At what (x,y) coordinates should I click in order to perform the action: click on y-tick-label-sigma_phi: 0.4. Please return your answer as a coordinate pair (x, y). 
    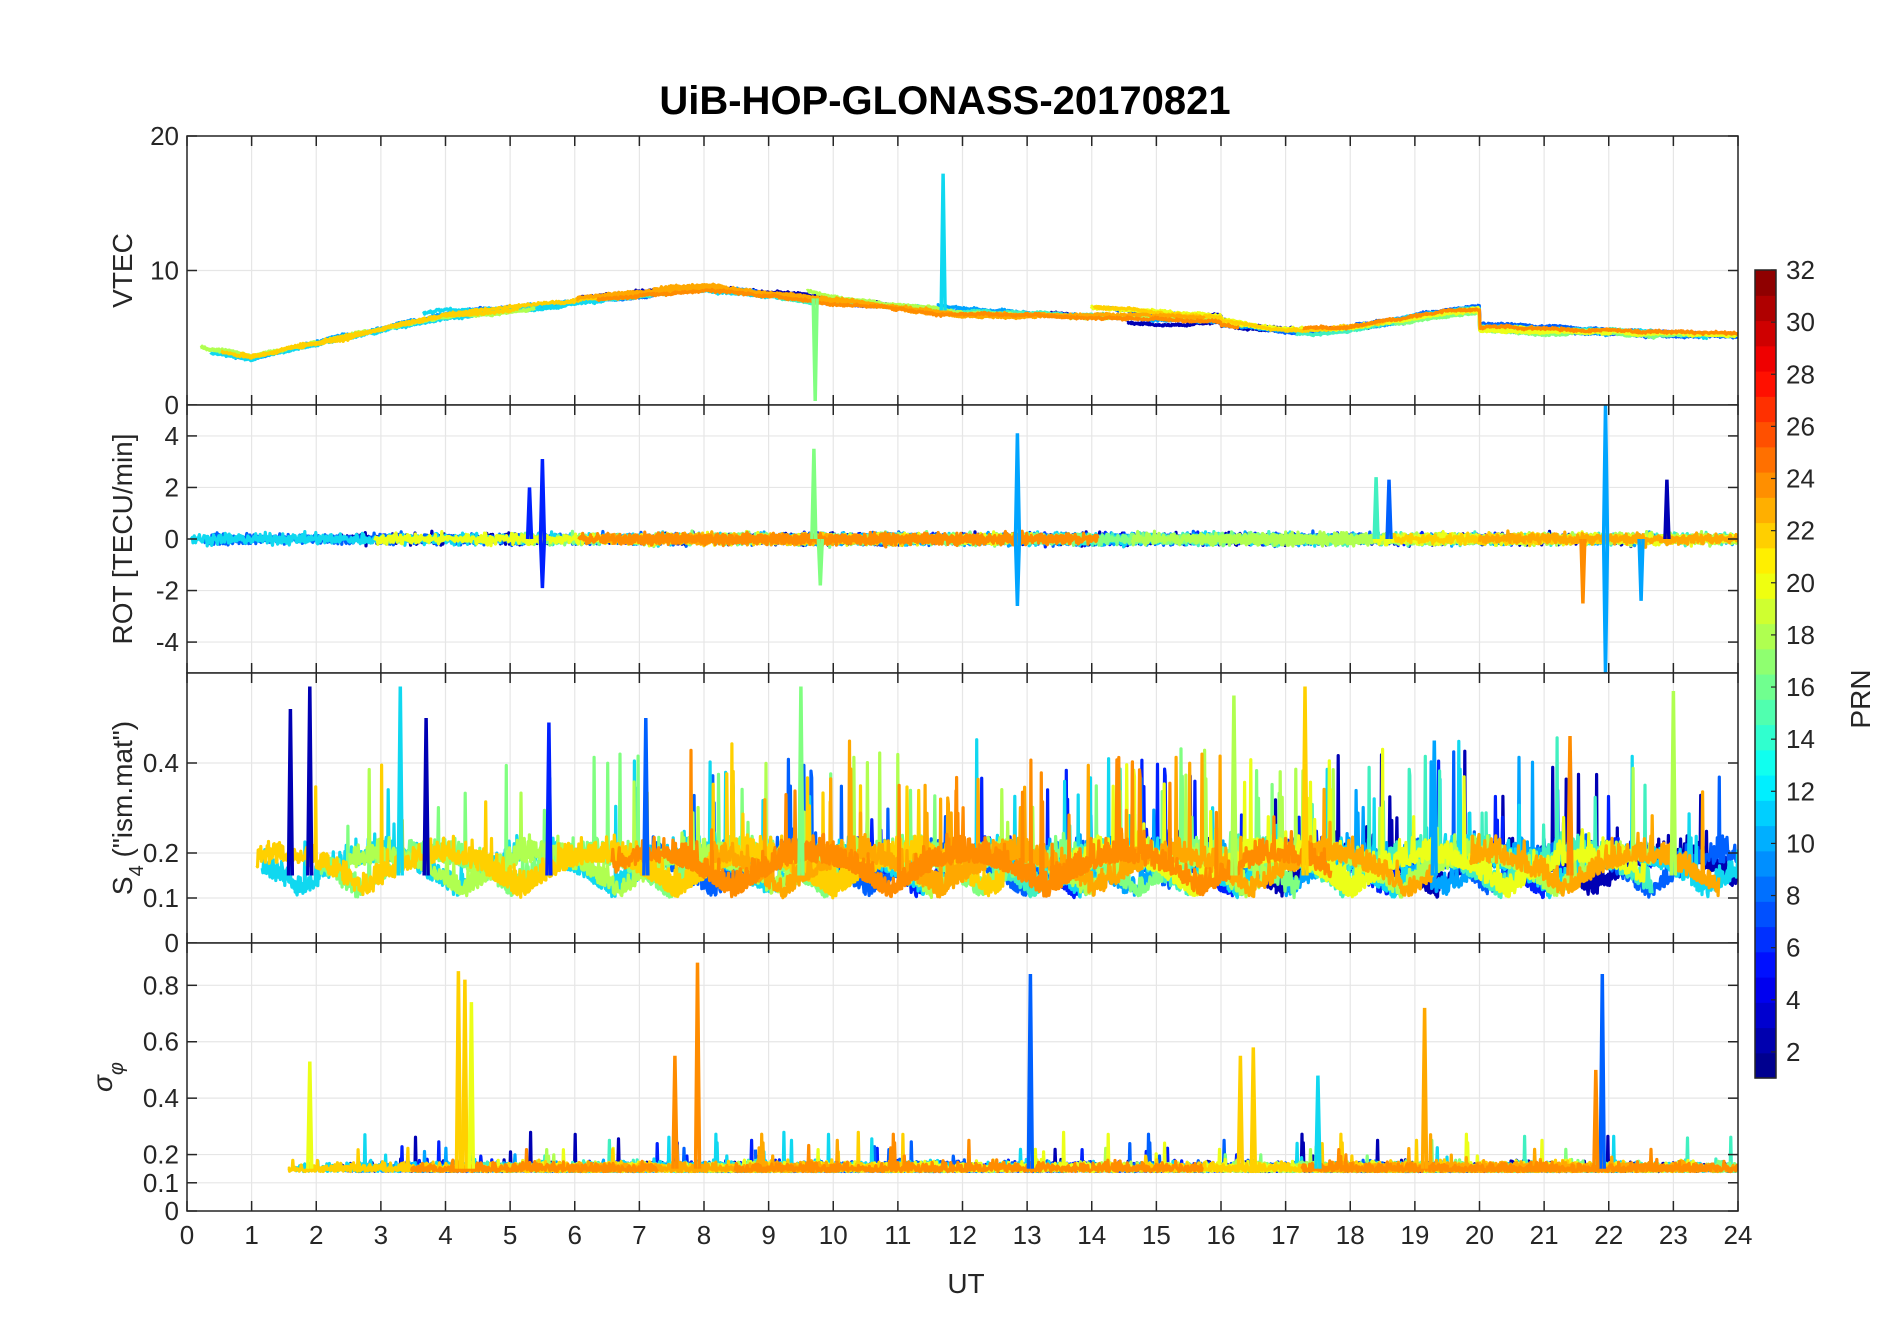
    Looking at the image, I should click on (161, 1098).